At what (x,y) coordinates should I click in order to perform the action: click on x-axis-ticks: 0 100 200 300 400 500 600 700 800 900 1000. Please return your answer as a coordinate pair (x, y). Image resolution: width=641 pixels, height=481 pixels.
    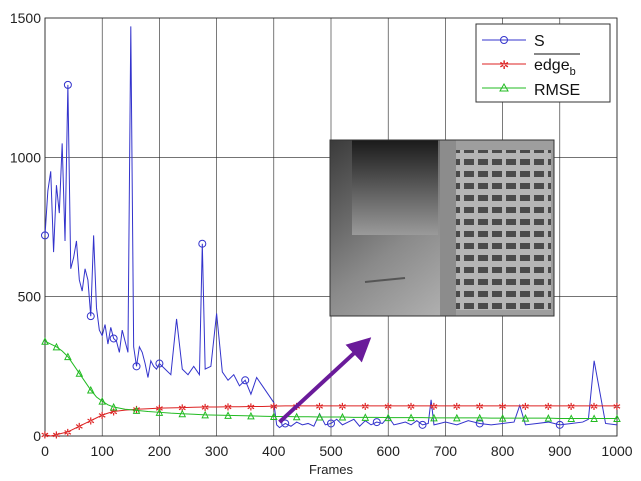
    Looking at the image, I should click on (337, 451).